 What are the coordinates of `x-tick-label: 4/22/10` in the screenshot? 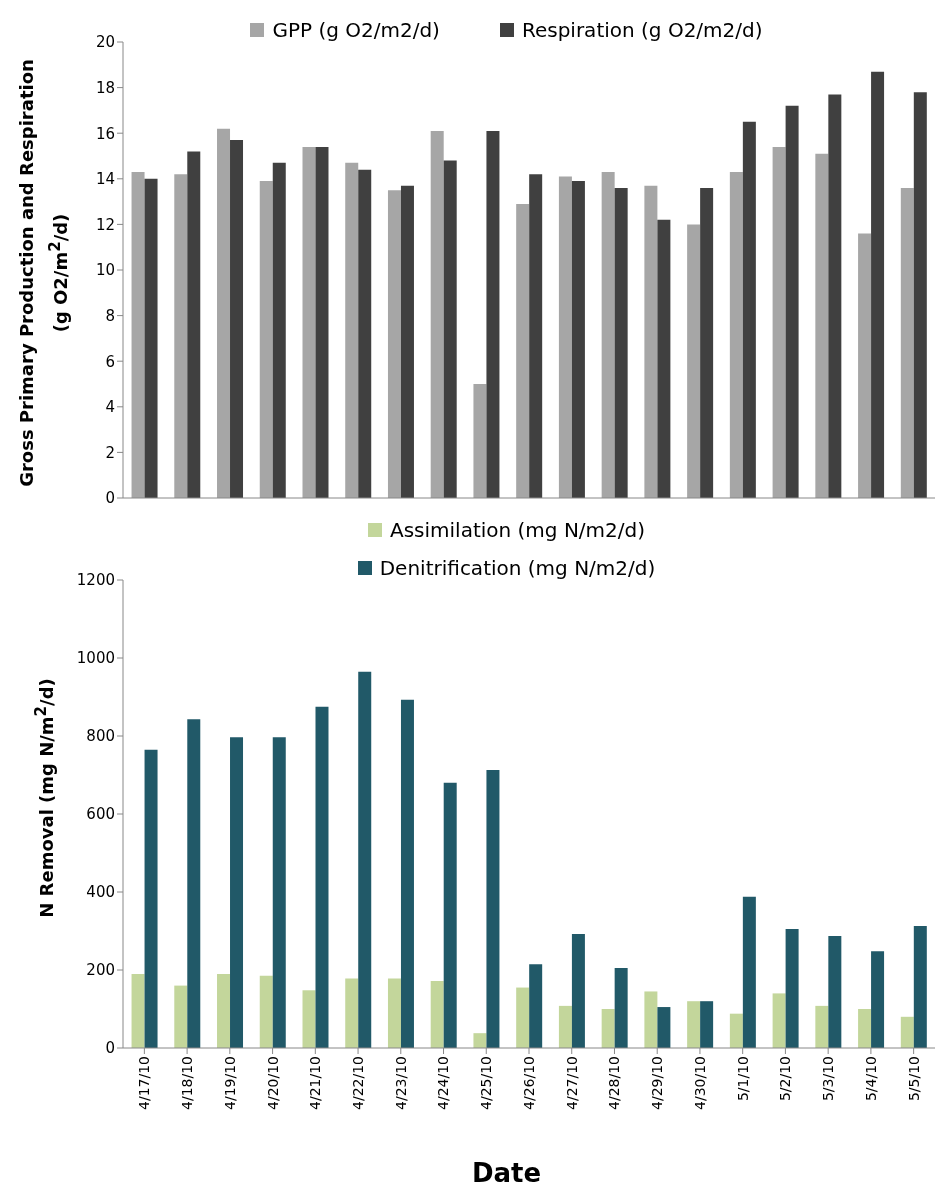 It's located at (357, 1083).